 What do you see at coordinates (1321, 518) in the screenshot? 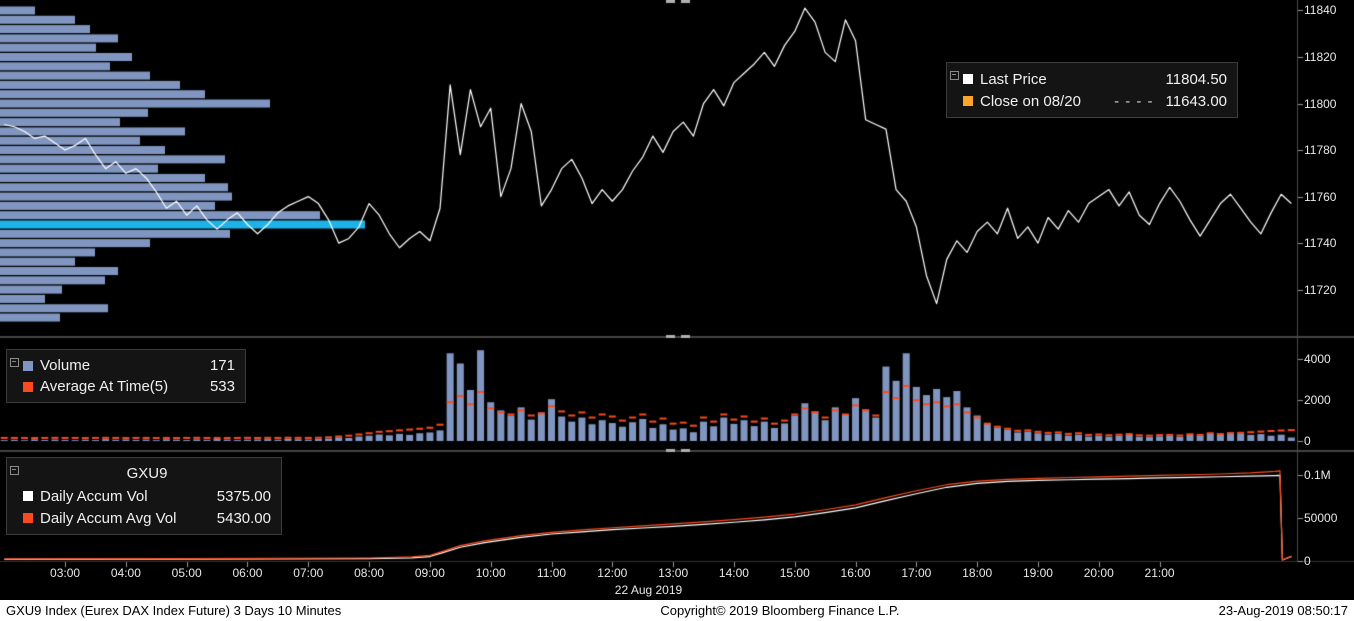
I see `y-tick-label: 50000` at bounding box center [1321, 518].